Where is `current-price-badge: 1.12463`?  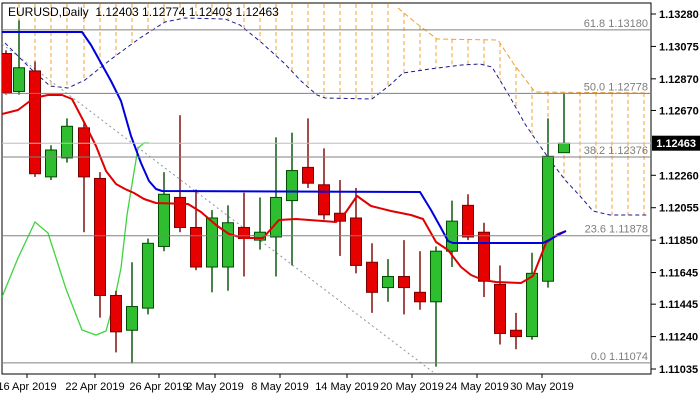
current-price-badge: 1.12463 is located at coordinates (676, 143).